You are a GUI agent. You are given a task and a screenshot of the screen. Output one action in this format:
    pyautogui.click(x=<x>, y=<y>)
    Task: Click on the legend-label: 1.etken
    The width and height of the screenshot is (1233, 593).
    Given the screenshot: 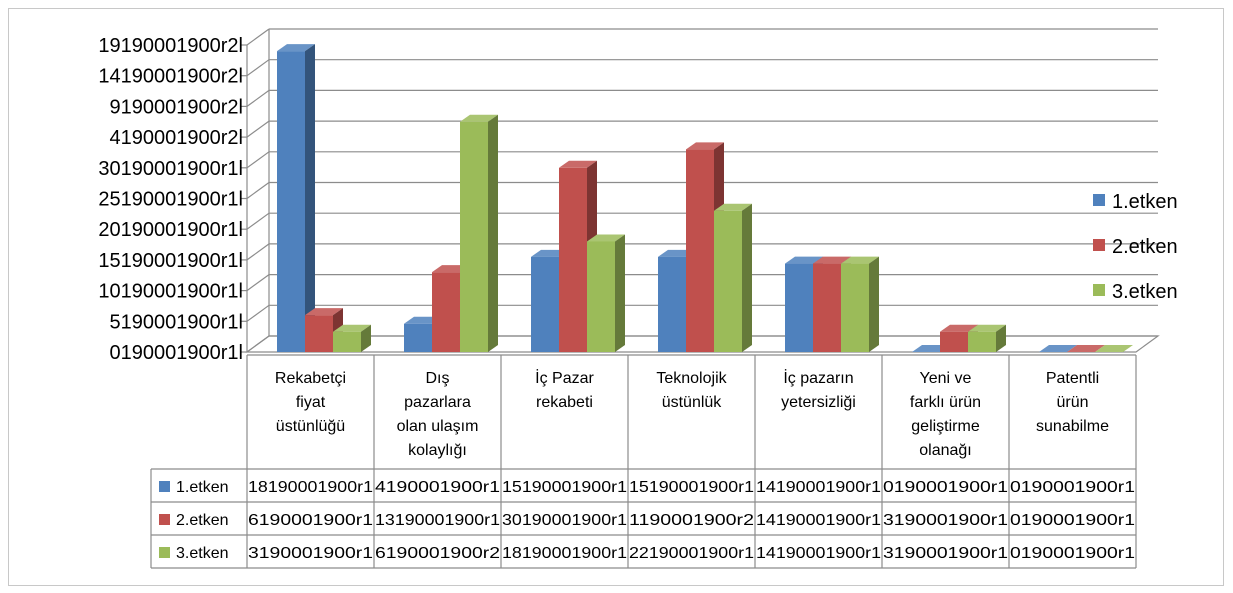 What is the action you would take?
    pyautogui.click(x=1145, y=202)
    